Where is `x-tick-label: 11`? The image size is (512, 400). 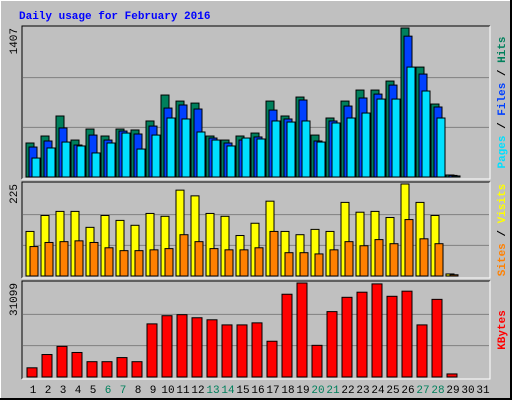 x-tick-label: 11 is located at coordinates (183, 391).